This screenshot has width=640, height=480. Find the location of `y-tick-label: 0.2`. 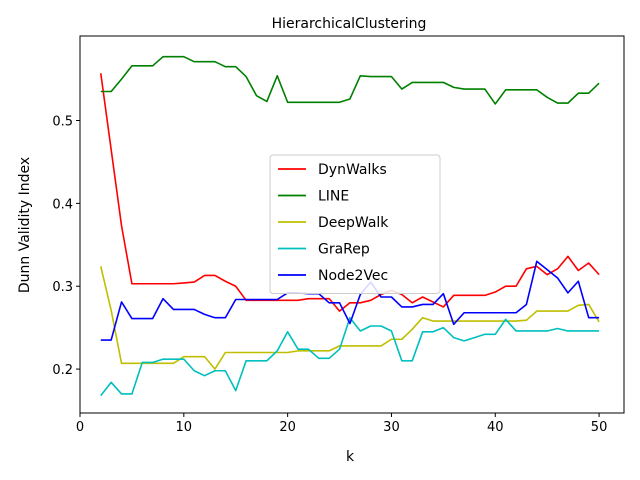

y-tick-label: 0.2 is located at coordinates (62, 370).